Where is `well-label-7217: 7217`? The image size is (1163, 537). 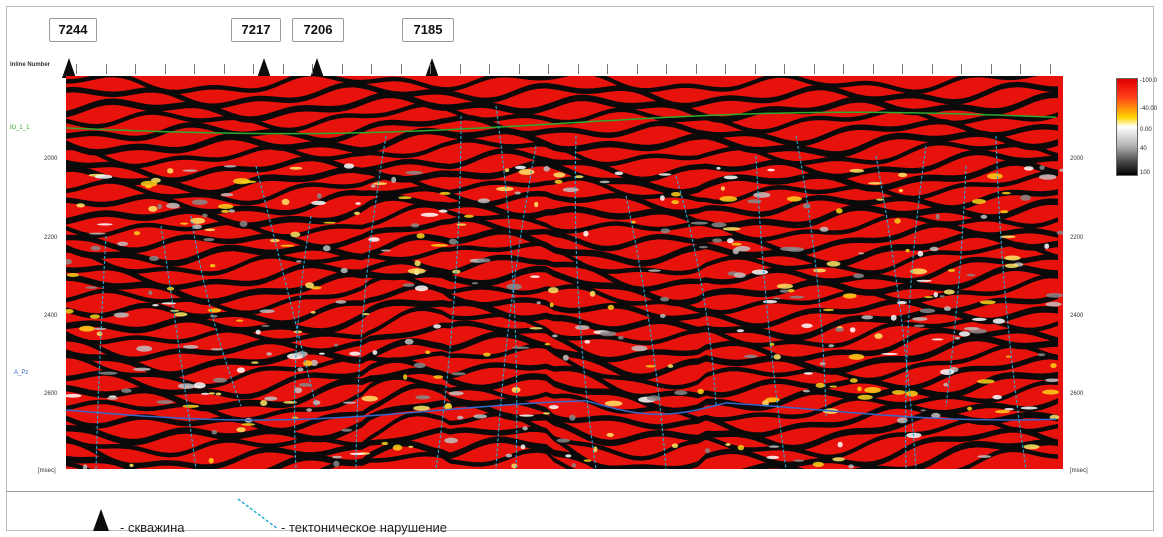 well-label-7217: 7217 is located at coordinates (256, 30).